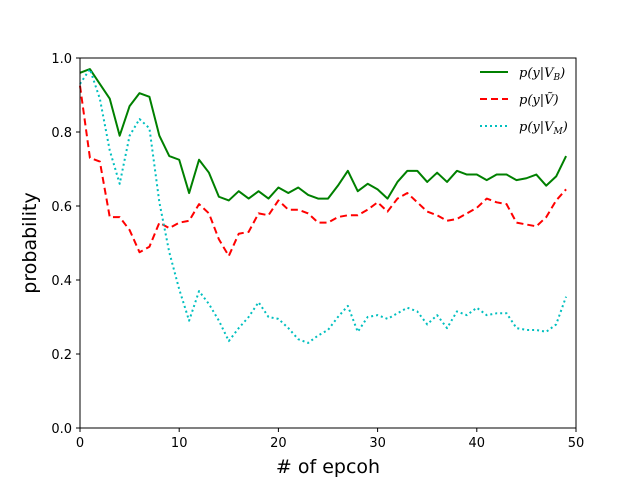 This screenshot has width=640, height=480. What do you see at coordinates (61, 281) in the screenshot?
I see `y-tick-label: 0.4` at bounding box center [61, 281].